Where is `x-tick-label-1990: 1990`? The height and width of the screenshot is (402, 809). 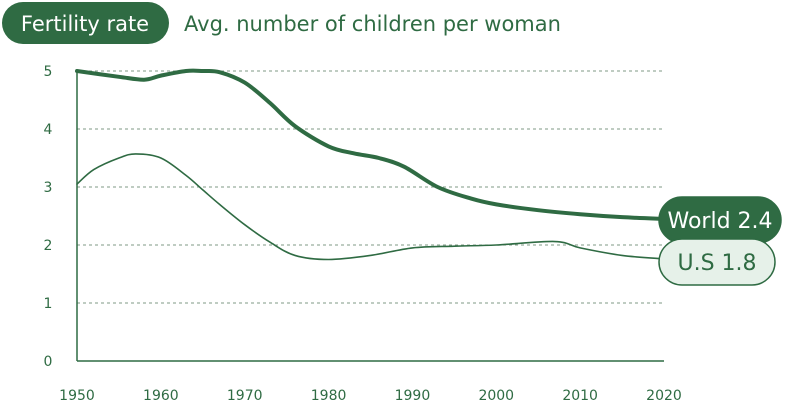
x-tick-label-1990: 1990 is located at coordinates (413, 395).